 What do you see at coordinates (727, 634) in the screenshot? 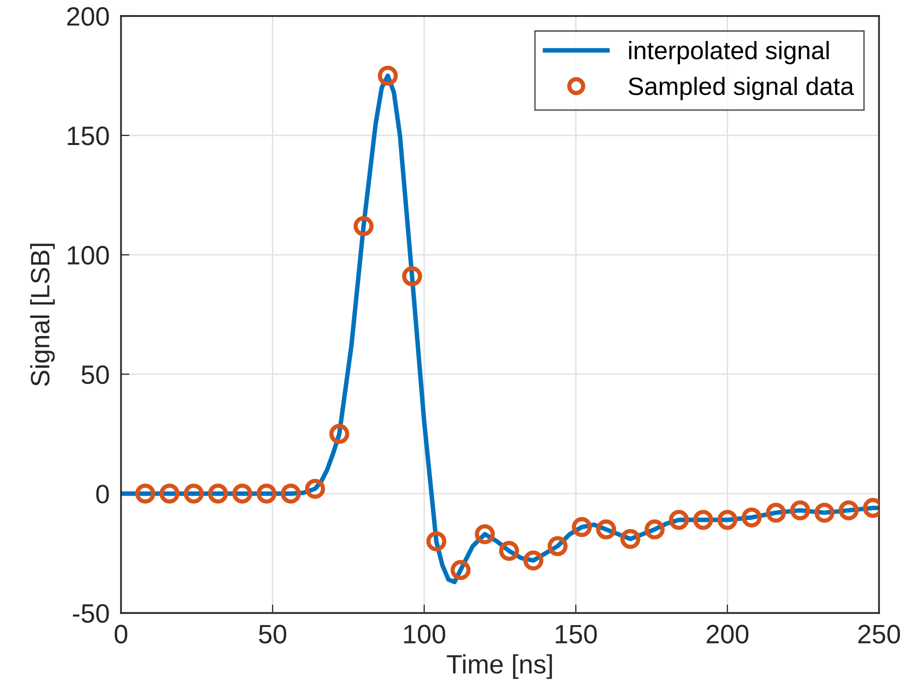
I see `x-tick-label: 200` at bounding box center [727, 634].